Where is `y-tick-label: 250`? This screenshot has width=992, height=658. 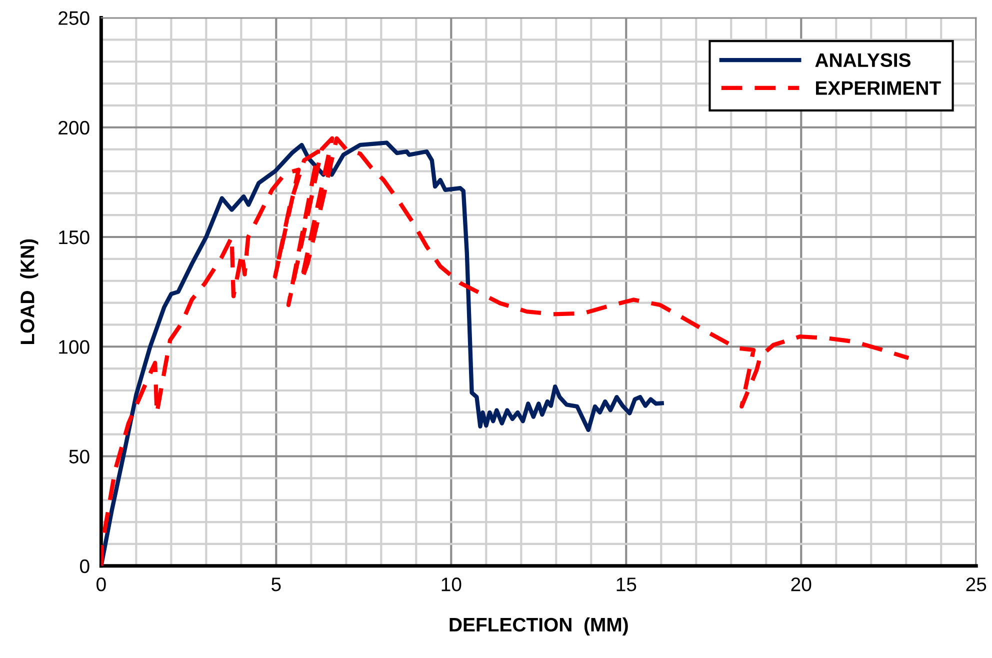
y-tick-label: 250 is located at coordinates (74, 18).